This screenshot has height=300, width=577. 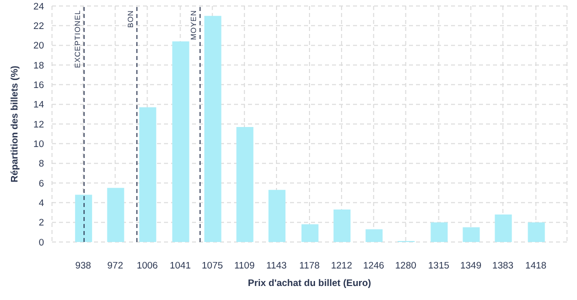 What do you see at coordinates (41, 184) in the screenshot?
I see `y-tick-label: 6` at bounding box center [41, 184].